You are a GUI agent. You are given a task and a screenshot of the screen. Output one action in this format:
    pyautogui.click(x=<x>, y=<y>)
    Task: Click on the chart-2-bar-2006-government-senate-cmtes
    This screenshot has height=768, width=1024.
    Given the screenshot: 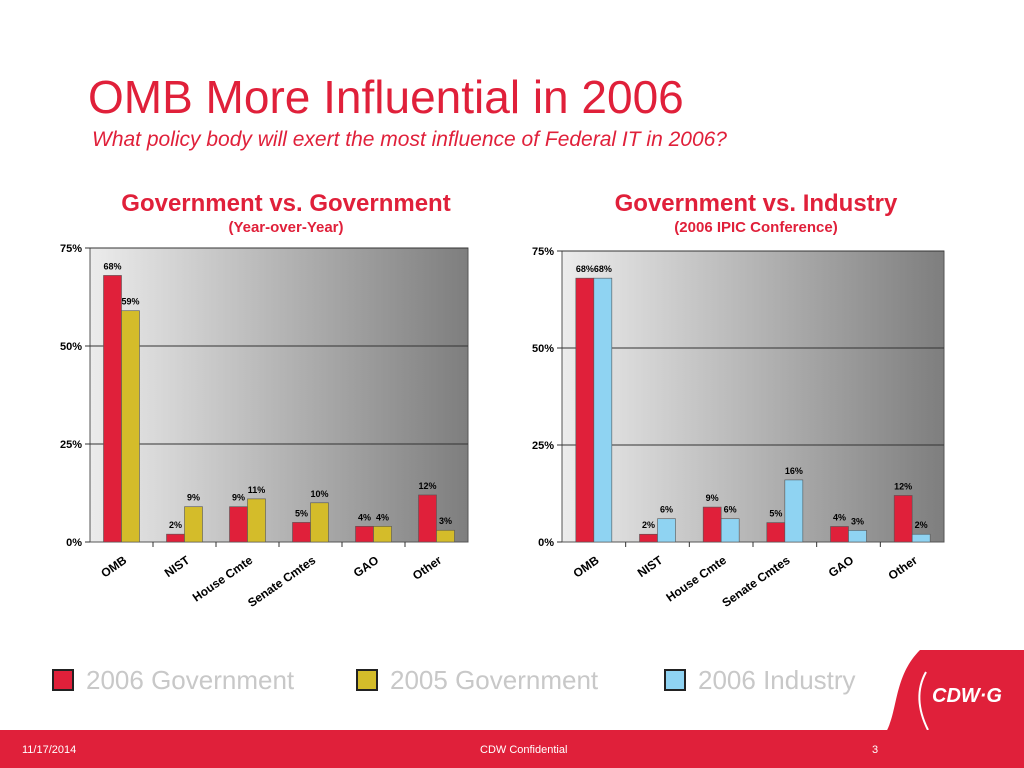 What is the action you would take?
    pyautogui.click(x=776, y=532)
    